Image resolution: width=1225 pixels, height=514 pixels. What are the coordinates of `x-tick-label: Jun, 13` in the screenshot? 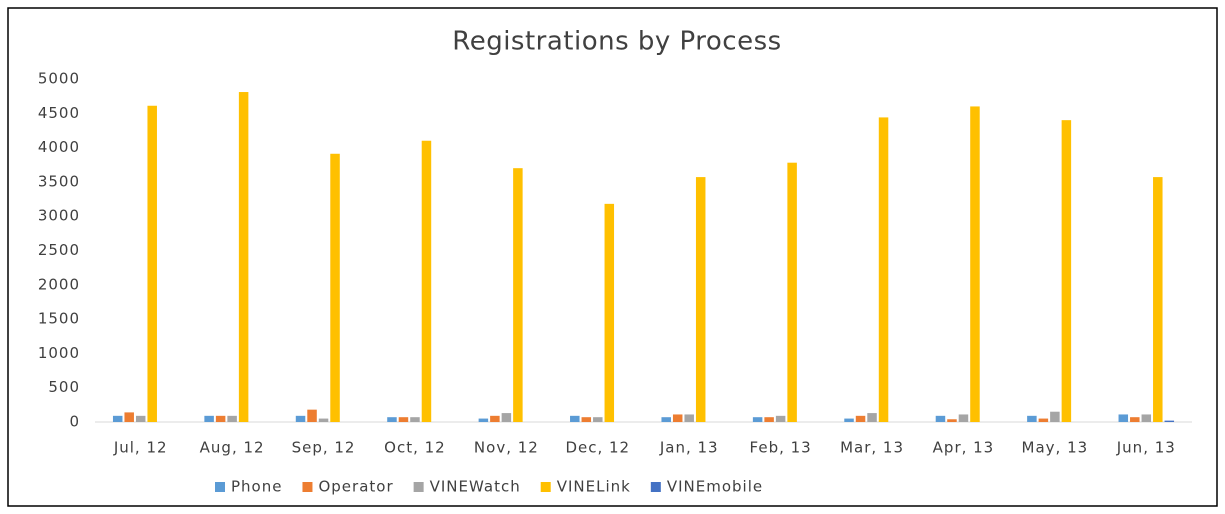 It's located at (1146, 448).